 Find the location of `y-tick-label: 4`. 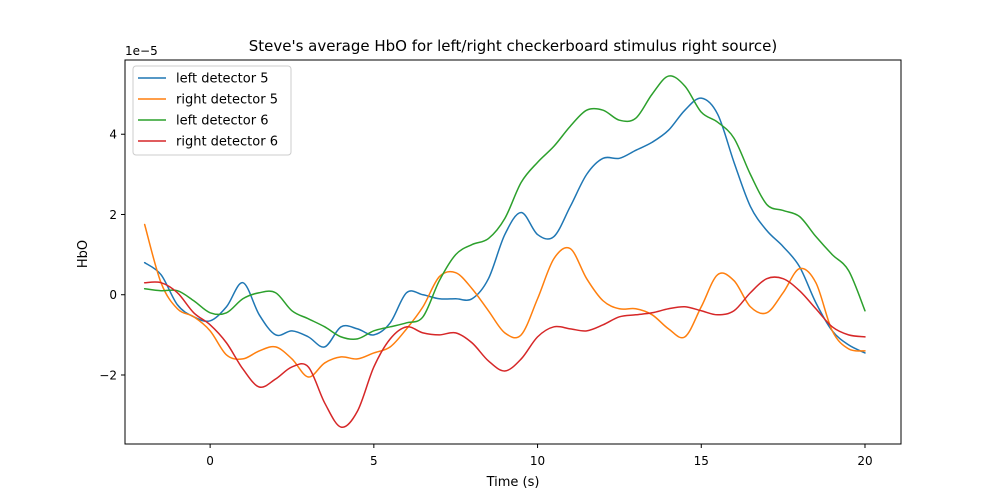

y-tick-label: 4 is located at coordinates (113, 135).